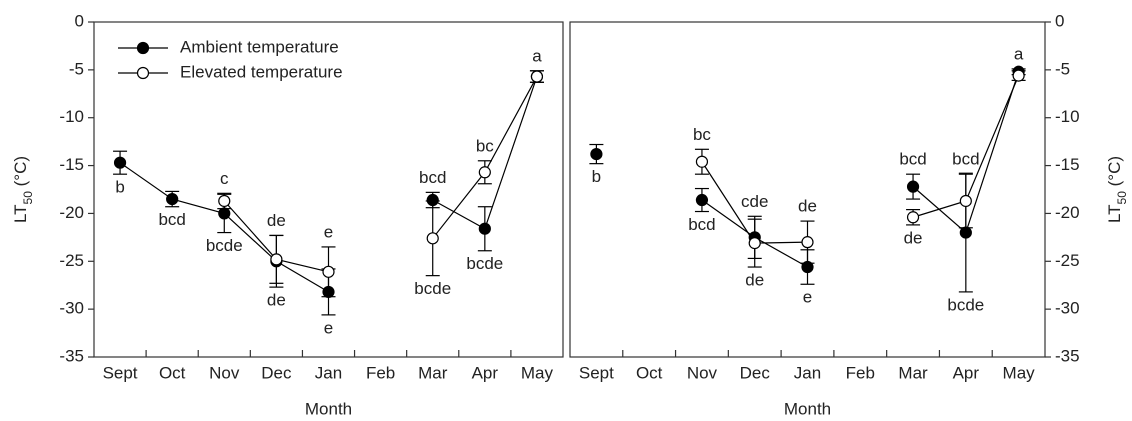 This screenshot has width=1132, height=421. Describe the element at coordinates (224, 178) in the screenshot. I see `significance-label: c` at that location.